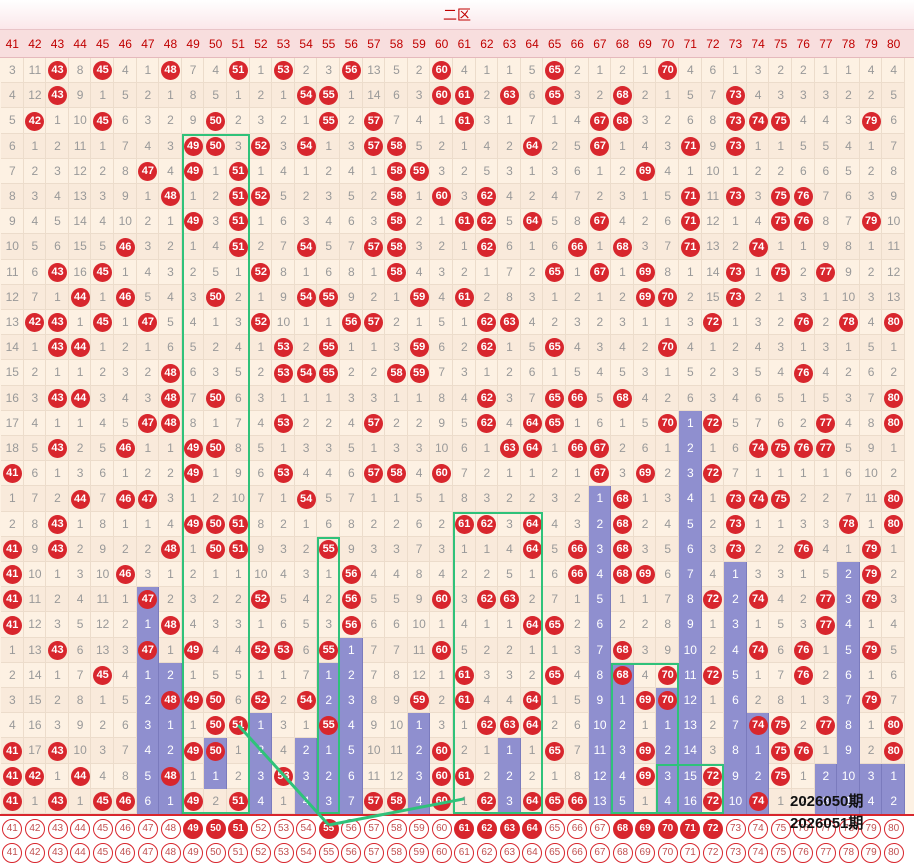  What do you see at coordinates (871, 853) in the screenshot?
I see `footer-number-cell: 79` at bounding box center [871, 853].